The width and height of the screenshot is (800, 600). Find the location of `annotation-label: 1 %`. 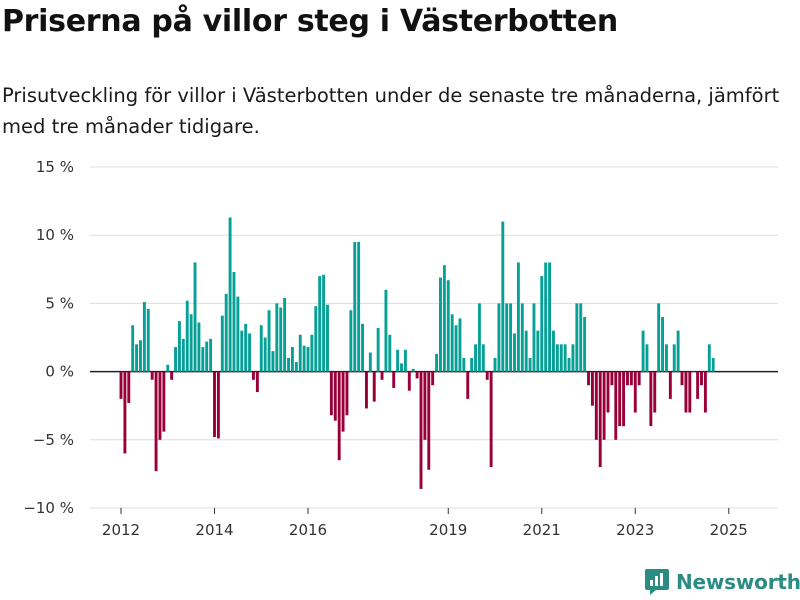

annotation-label: 1 % is located at coordinates (754, 2).